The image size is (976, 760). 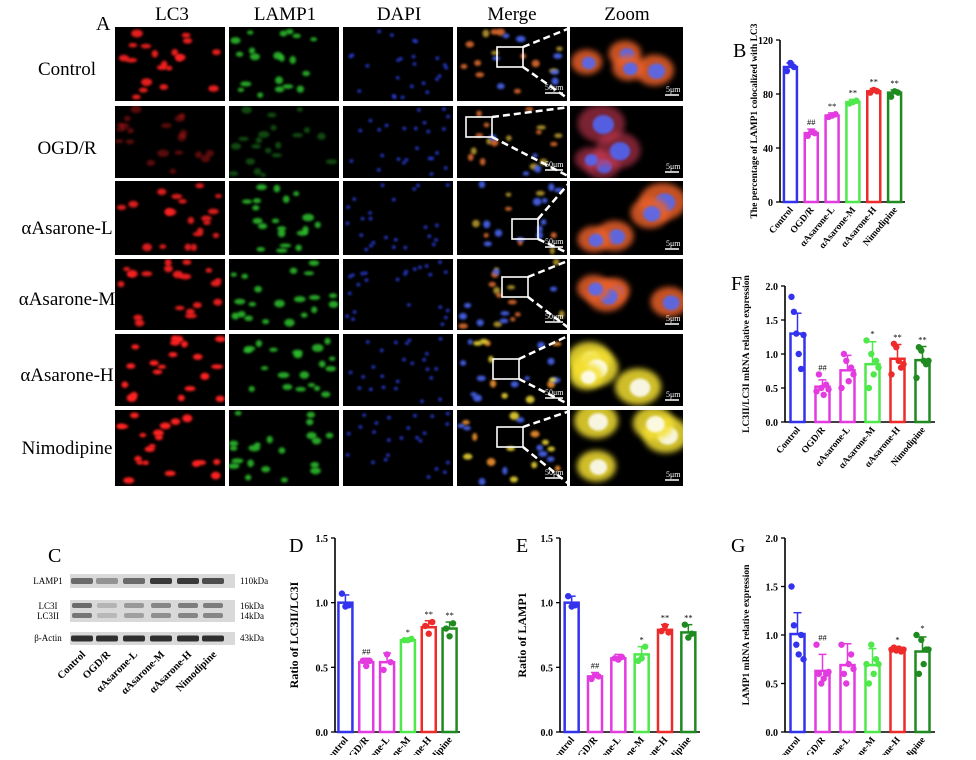 I want to click on y-tick-label: 0.5, so click(x=772, y=389).